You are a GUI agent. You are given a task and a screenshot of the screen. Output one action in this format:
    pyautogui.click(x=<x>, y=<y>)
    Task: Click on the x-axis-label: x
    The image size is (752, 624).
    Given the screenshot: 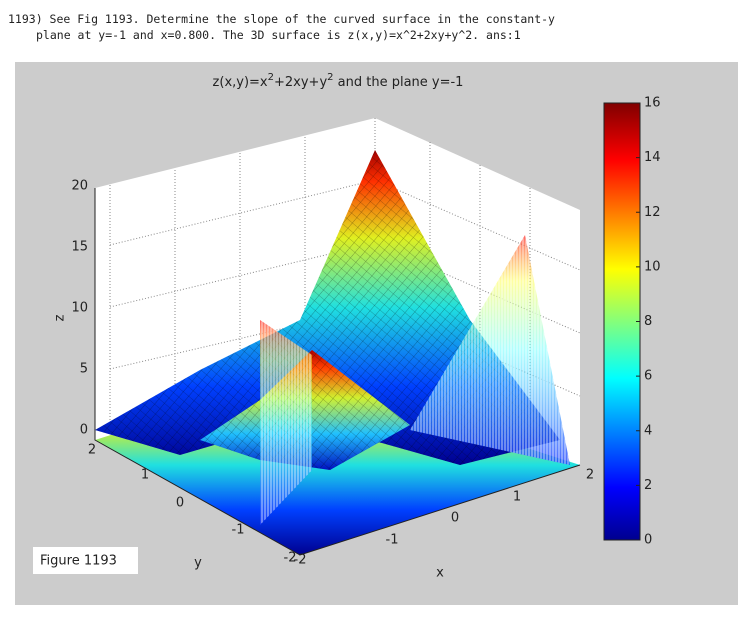 What is the action you would take?
    pyautogui.click(x=440, y=573)
    